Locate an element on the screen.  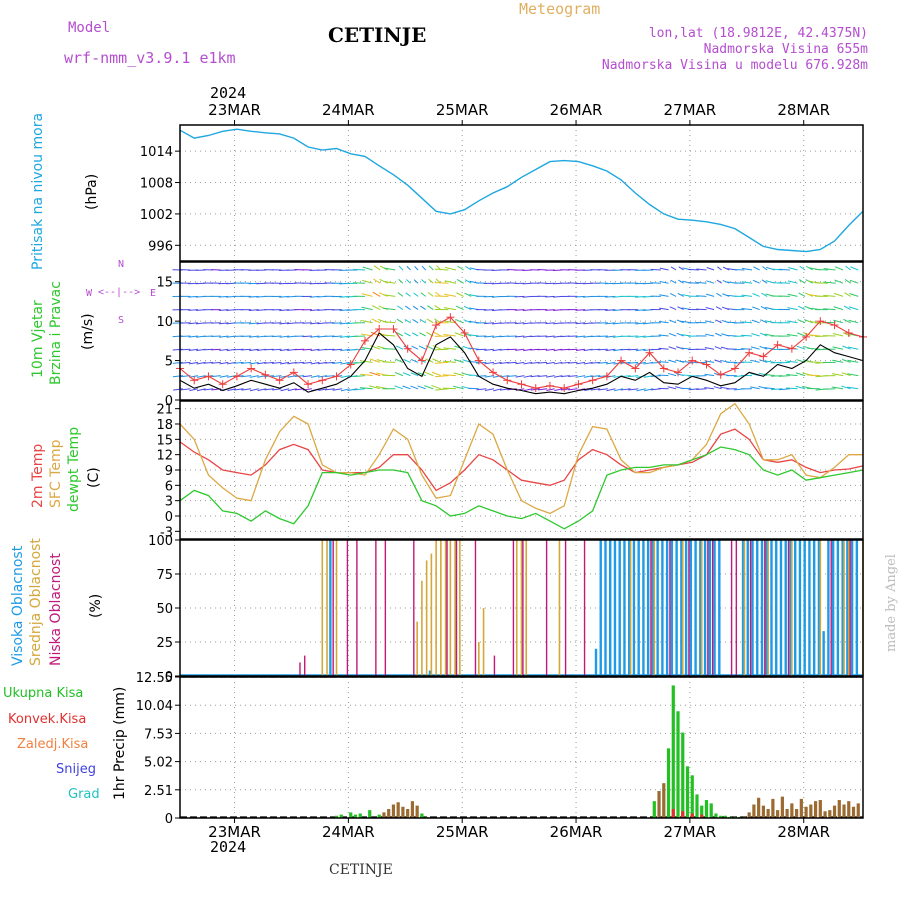
footer-station: CETINJE is located at coordinates (361, 870).